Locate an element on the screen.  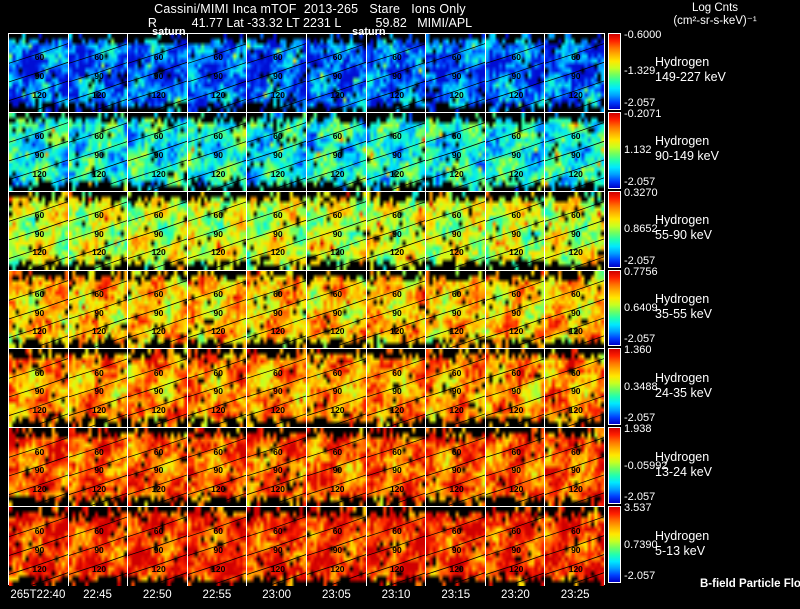
colorbar-min-label: -2.057 is located at coordinates (640, 260).